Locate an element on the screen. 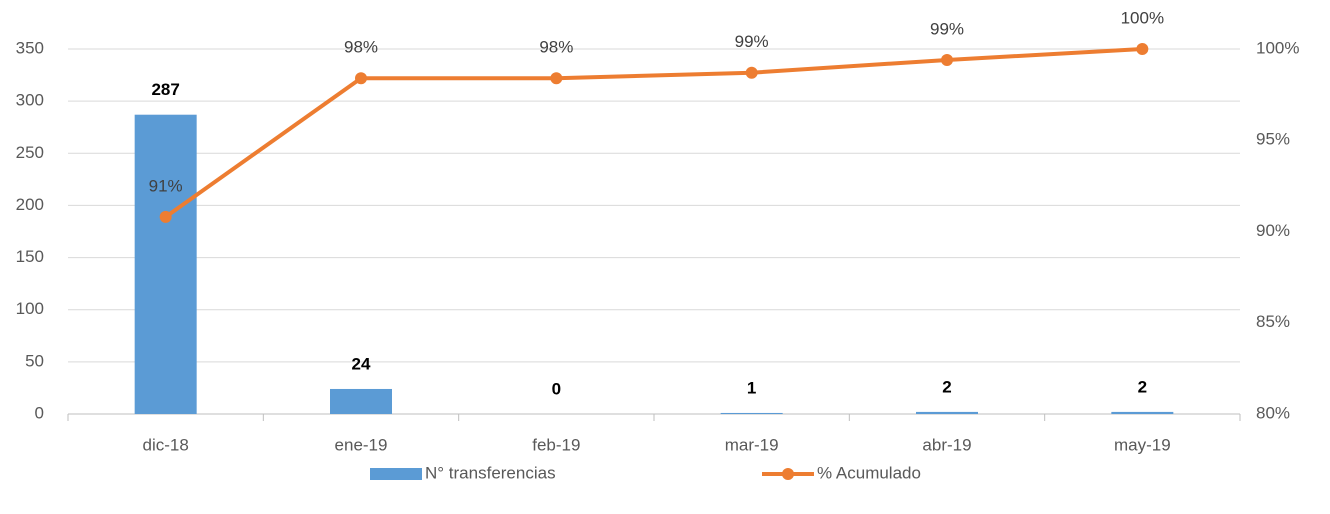  bar-value-label: 0 is located at coordinates (556, 388).